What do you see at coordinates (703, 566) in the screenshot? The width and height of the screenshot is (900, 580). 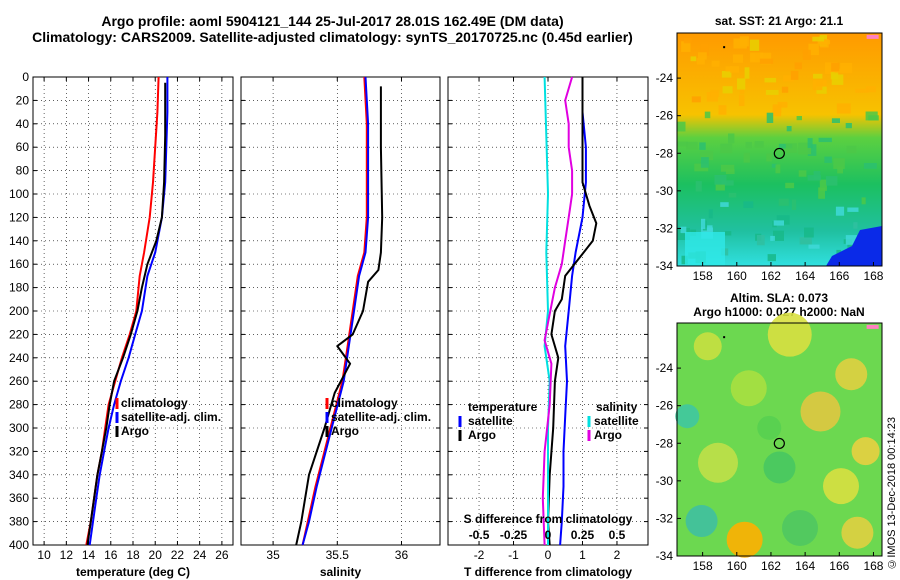 I see `map-x-tick-label: 158` at bounding box center [703, 566].